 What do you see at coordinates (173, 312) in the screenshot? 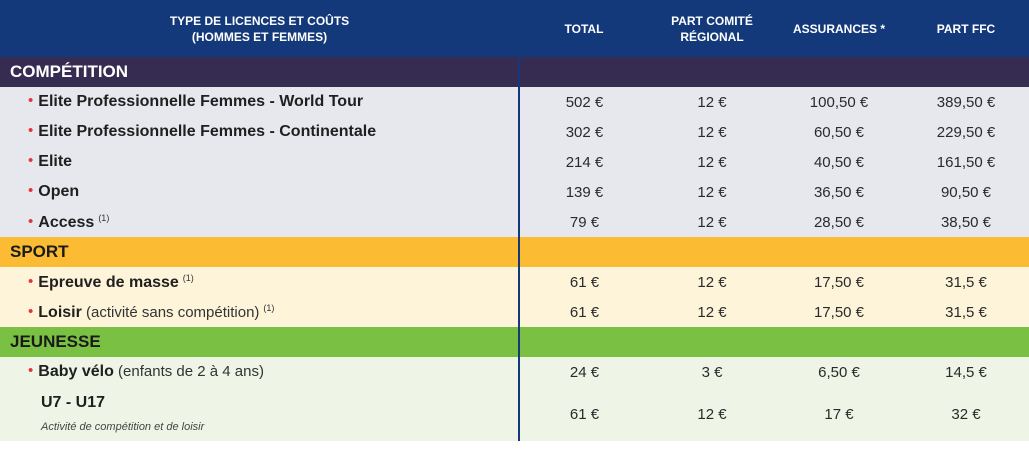
I see `license-detail: (activité sans compétition)` at bounding box center [173, 312].